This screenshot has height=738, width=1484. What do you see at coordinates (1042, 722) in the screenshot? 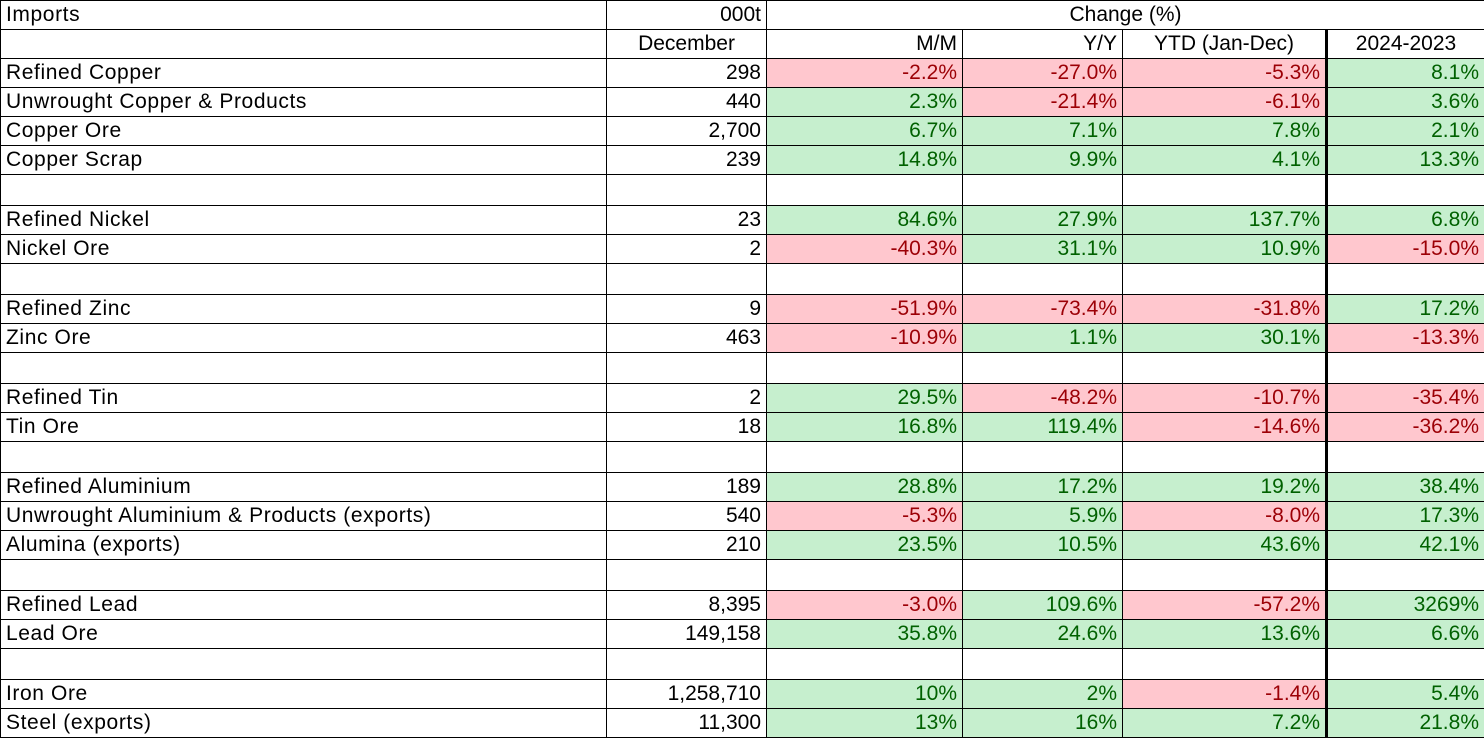
I see `cell-yy: 16%` at bounding box center [1042, 722].